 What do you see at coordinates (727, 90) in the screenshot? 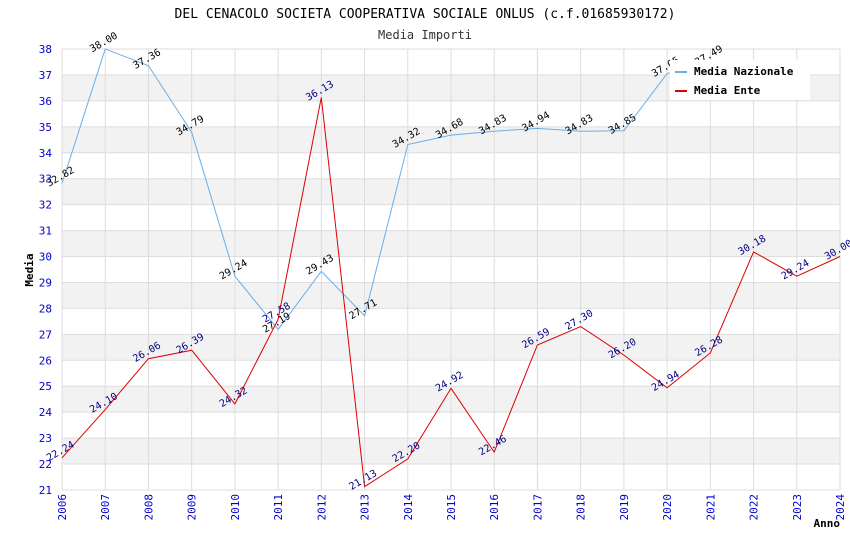
I see `legend-label-media-ente: Media Ente` at bounding box center [727, 90].